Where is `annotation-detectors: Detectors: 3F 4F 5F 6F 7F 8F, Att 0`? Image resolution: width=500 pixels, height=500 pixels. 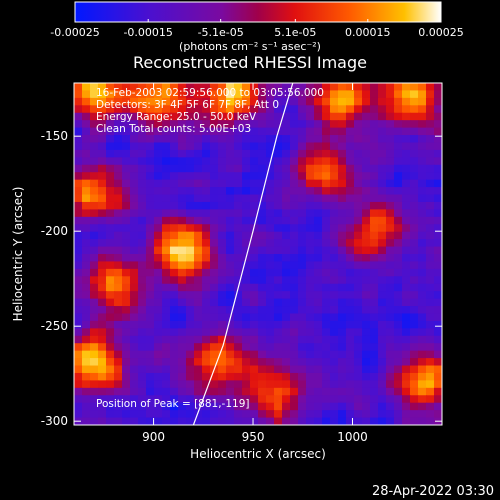 annotation-detectors: Detectors: 3F 4F 5F 6F 7F 8F, Att 0 is located at coordinates (187, 105).